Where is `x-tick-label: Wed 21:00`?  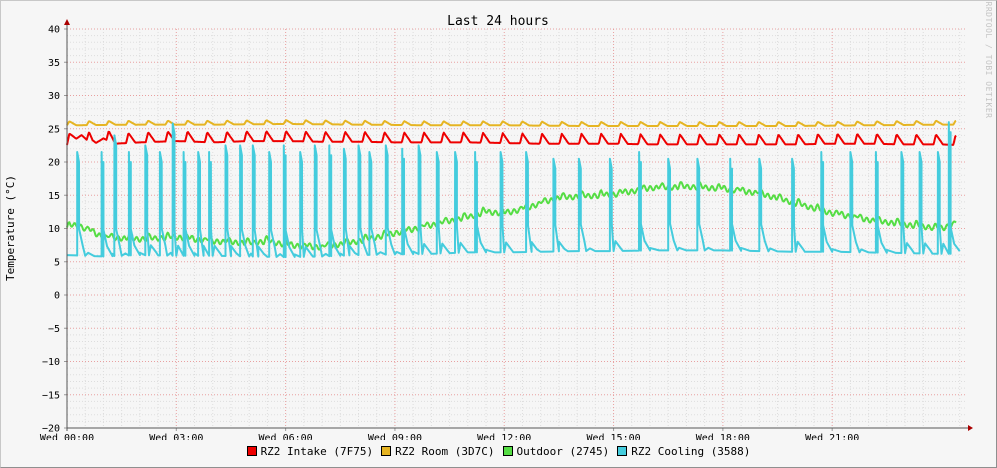
x-tick-label: Wed 21:00 is located at coordinates (832, 436).